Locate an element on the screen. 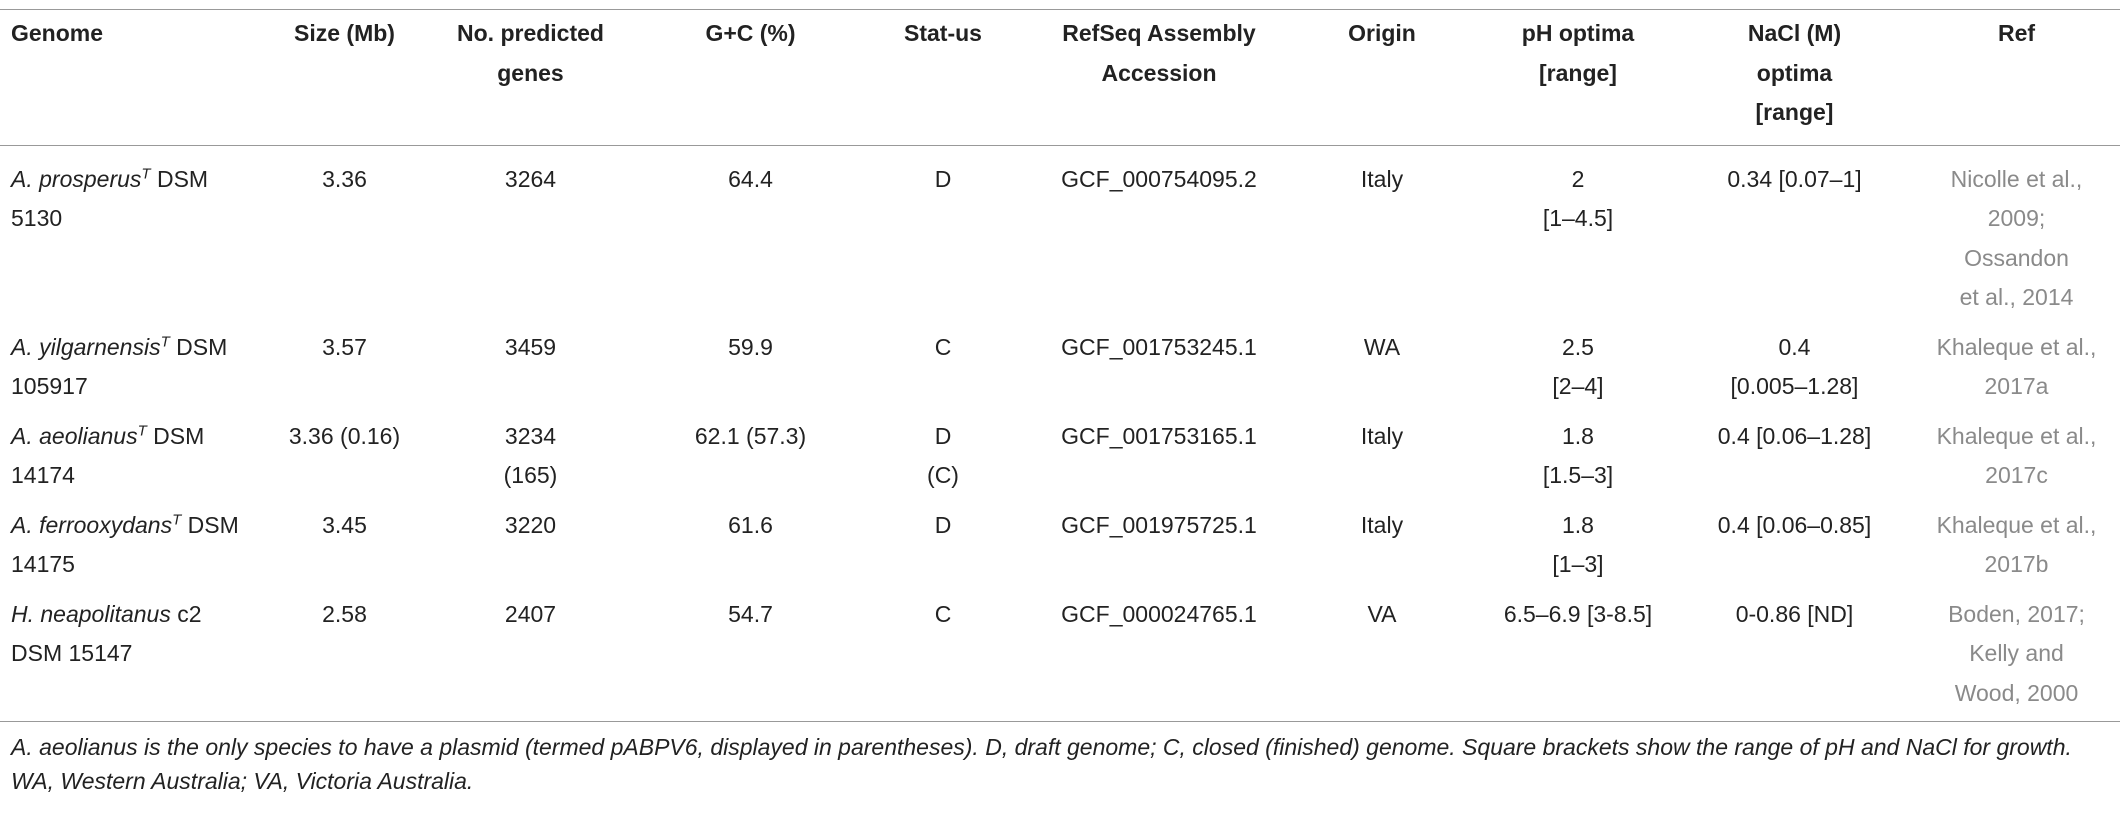 The height and width of the screenshot is (826, 2120). cell-text: Nicolle et al., is located at coordinates (2016, 178).